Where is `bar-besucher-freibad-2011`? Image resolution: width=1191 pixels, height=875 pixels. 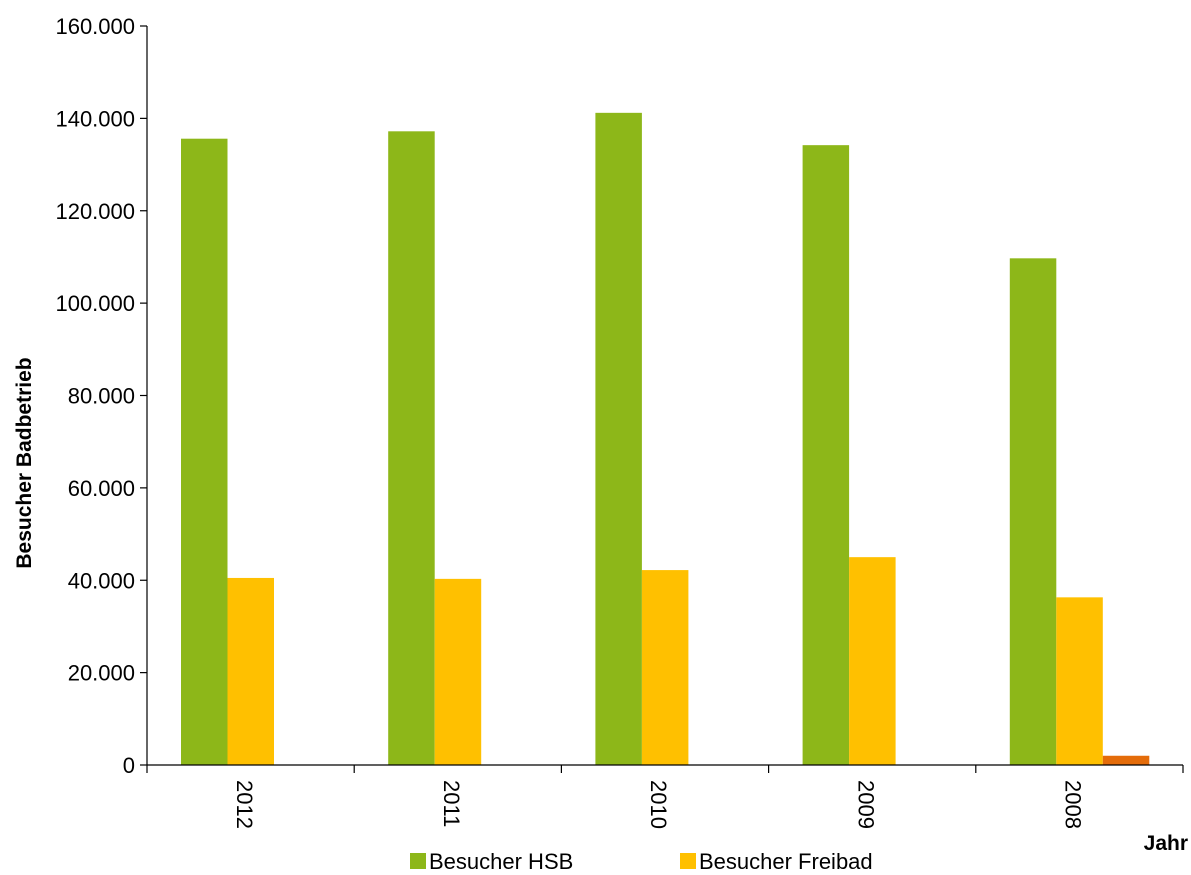 bar-besucher-freibad-2011 is located at coordinates (458, 671).